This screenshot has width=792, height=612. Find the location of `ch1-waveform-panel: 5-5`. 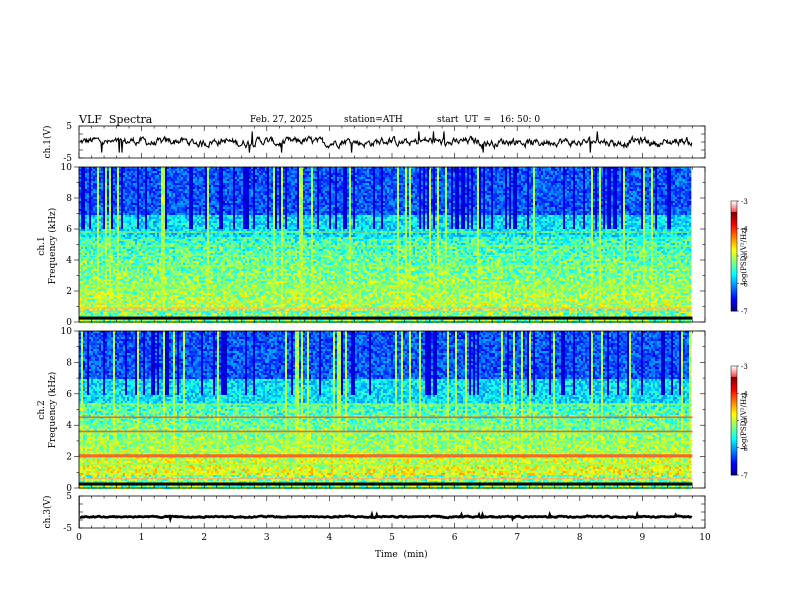

ch1-waveform-panel: 5-5 is located at coordinates (384, 143).